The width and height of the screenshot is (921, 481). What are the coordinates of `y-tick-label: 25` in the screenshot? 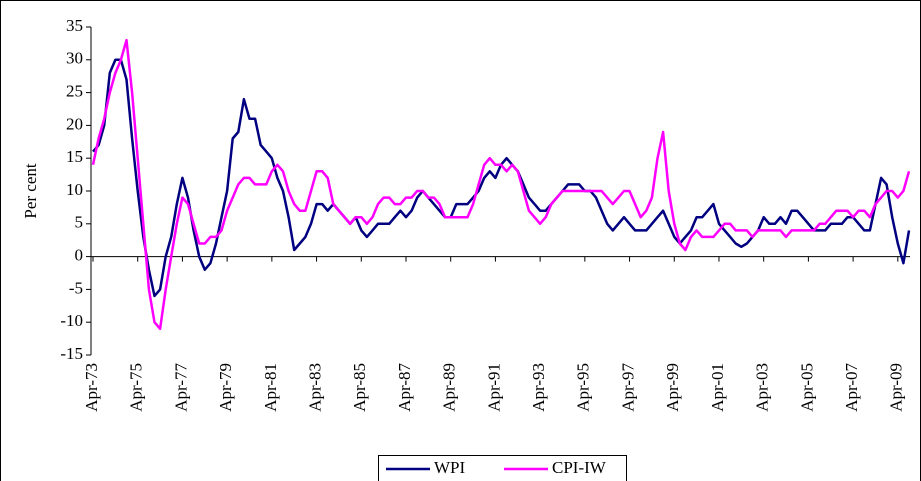 It's located at (74, 91).